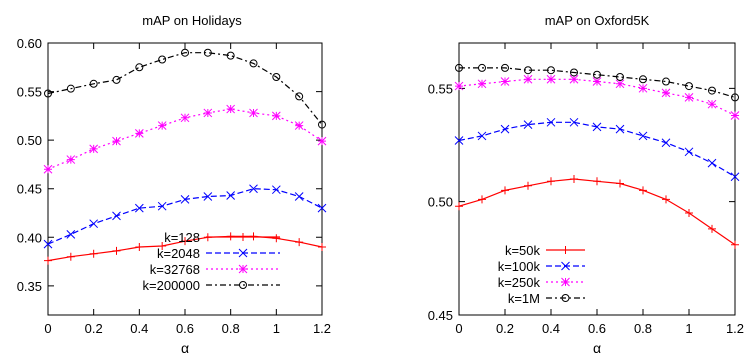 Image resolution: width=747 pixels, height=359 pixels. Describe the element at coordinates (597, 20) in the screenshot. I see `oxford-title: mAP on Oxford5K` at that location.